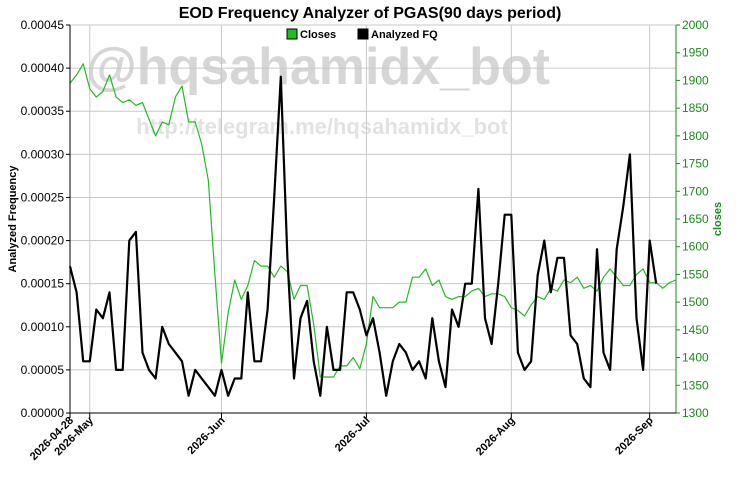 This screenshot has width=740, height=480. What do you see at coordinates (695, 25) in the screenshot?
I see `y-right-tick-label: 2000` at bounding box center [695, 25].